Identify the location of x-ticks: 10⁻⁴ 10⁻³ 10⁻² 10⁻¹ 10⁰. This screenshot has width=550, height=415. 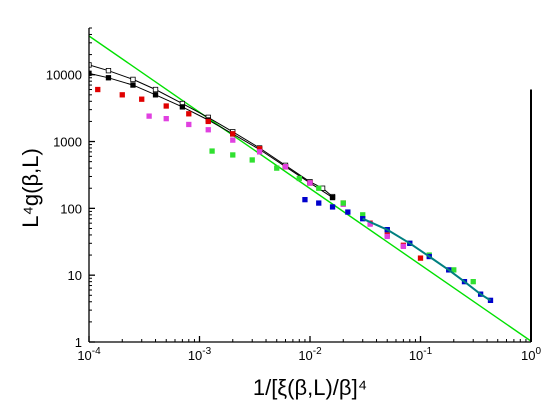
(309, 349).